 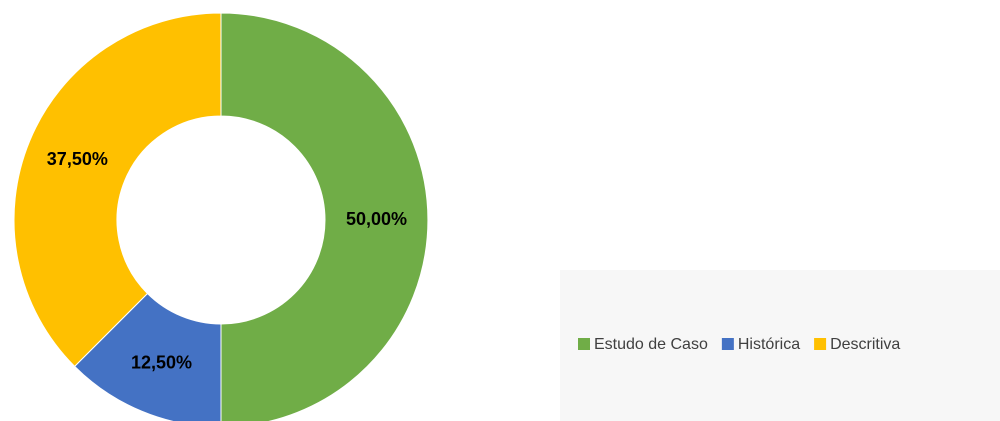 I want to click on data-label: 50,00%, so click(x=376, y=219).